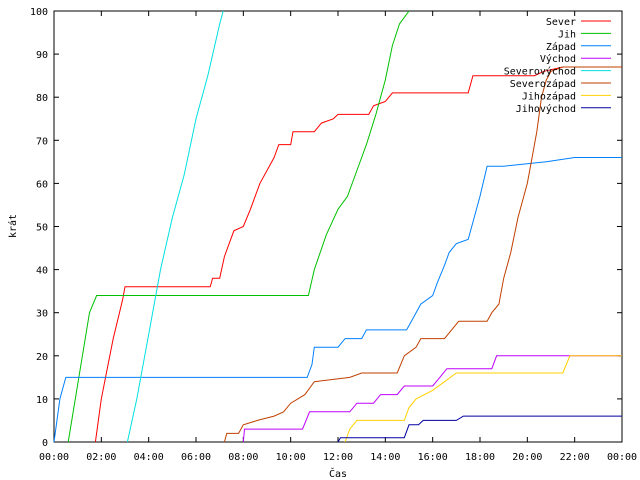  I want to click on legend-label: Sever, so click(561, 22).